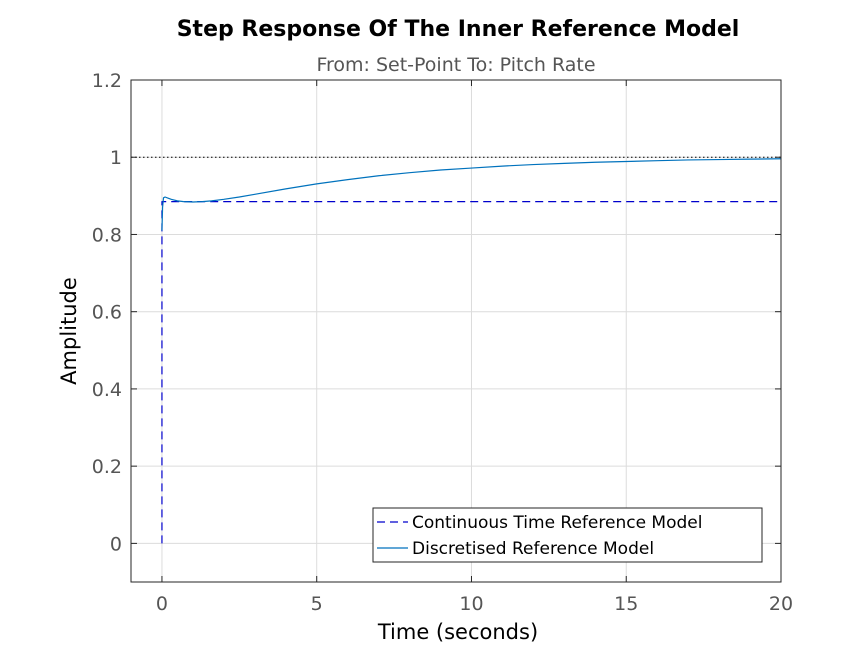 Image resolution: width=863 pixels, height=659 pixels. Describe the element at coordinates (116, 544) in the screenshot. I see `y-tick-label: 0` at that location.